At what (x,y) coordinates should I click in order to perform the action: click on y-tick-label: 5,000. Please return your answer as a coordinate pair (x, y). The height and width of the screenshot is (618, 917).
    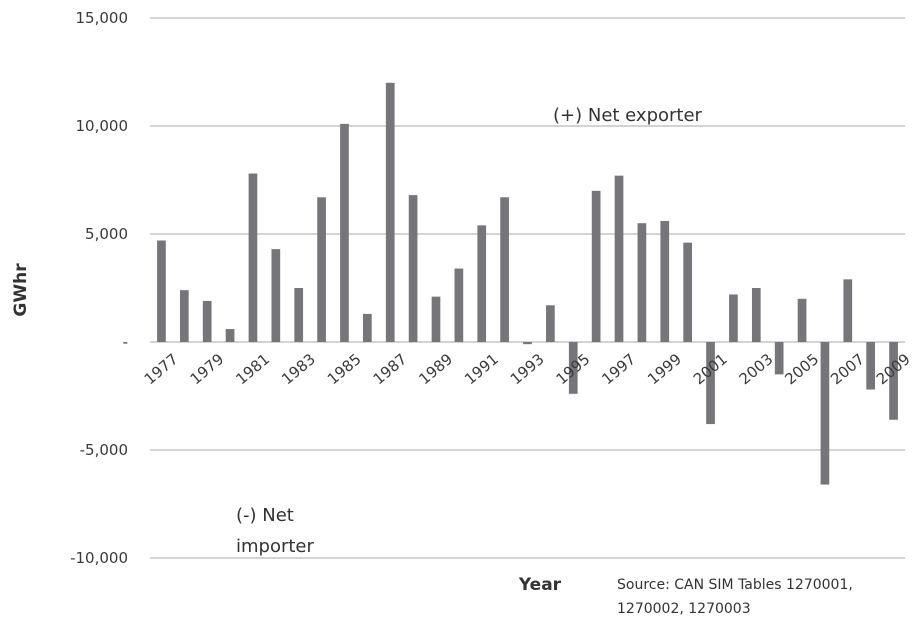
    Looking at the image, I should click on (106, 234).